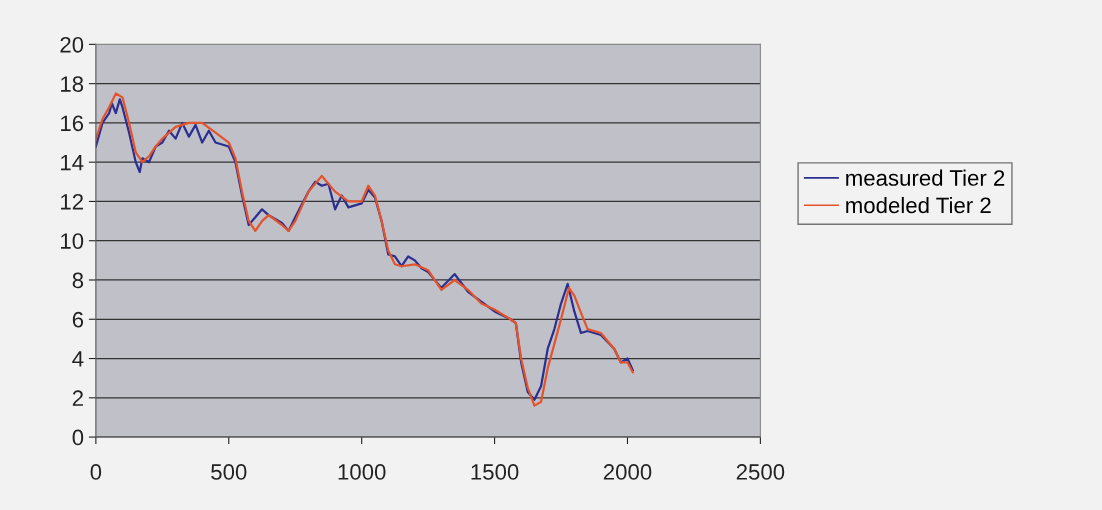 This screenshot has width=1102, height=510. I want to click on y-tick-label: 20, so click(72, 44).